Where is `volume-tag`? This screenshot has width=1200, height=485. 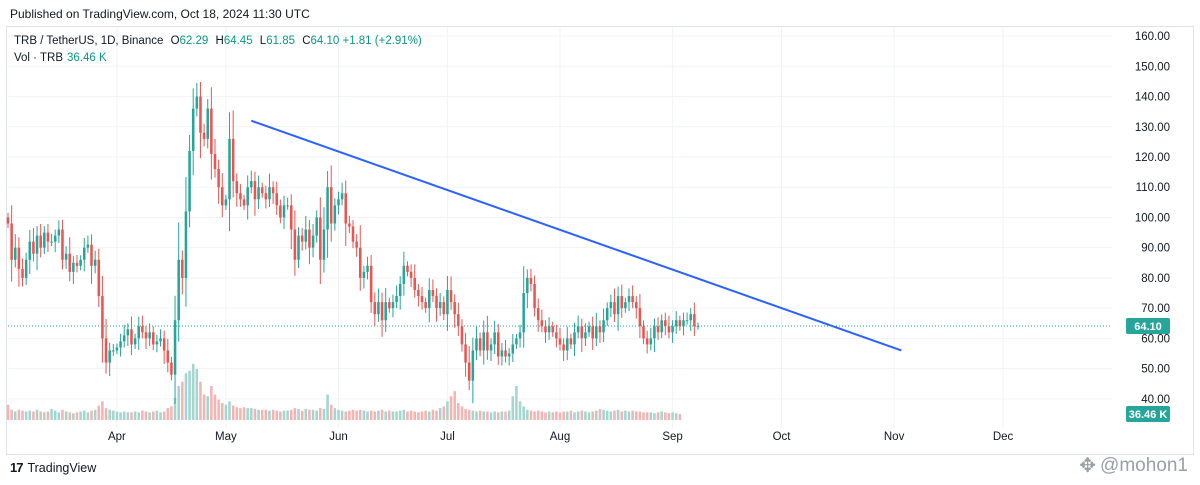 volume-tag is located at coordinates (1148, 414).